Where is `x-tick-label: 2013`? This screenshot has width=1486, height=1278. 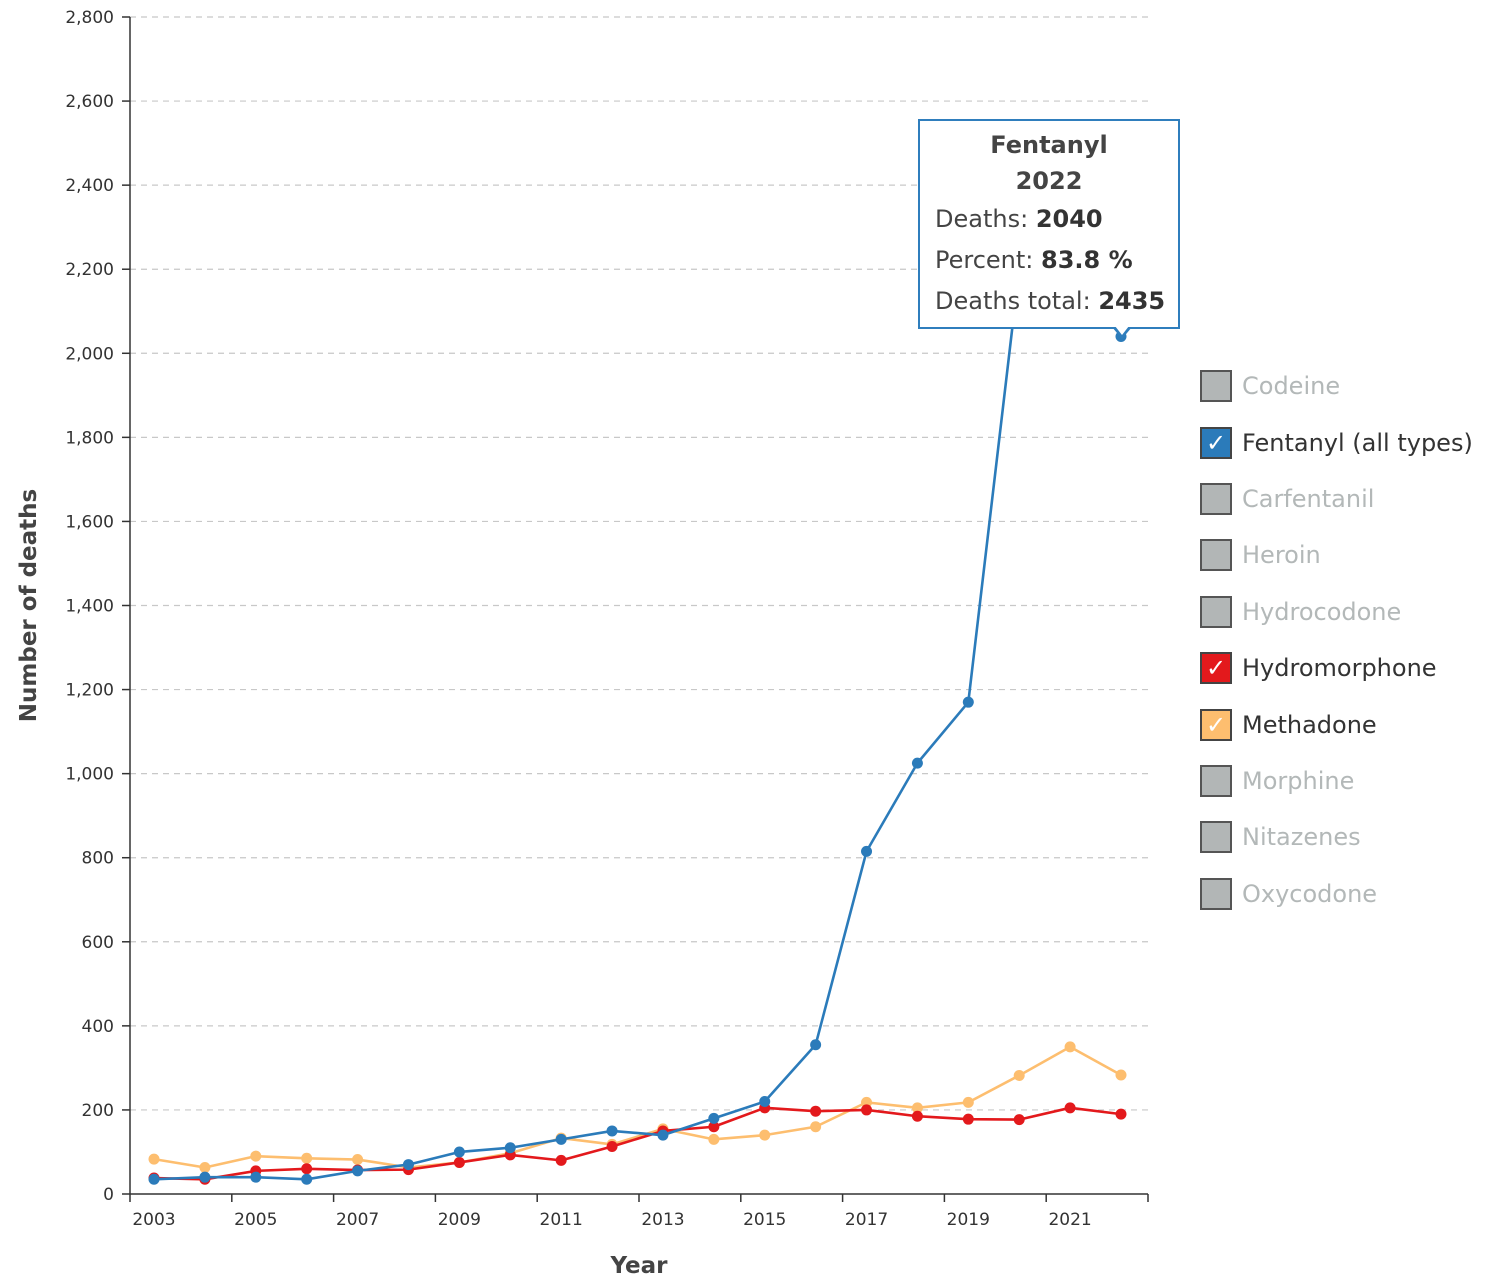
x-tick-label: 2013 is located at coordinates (662, 1220).